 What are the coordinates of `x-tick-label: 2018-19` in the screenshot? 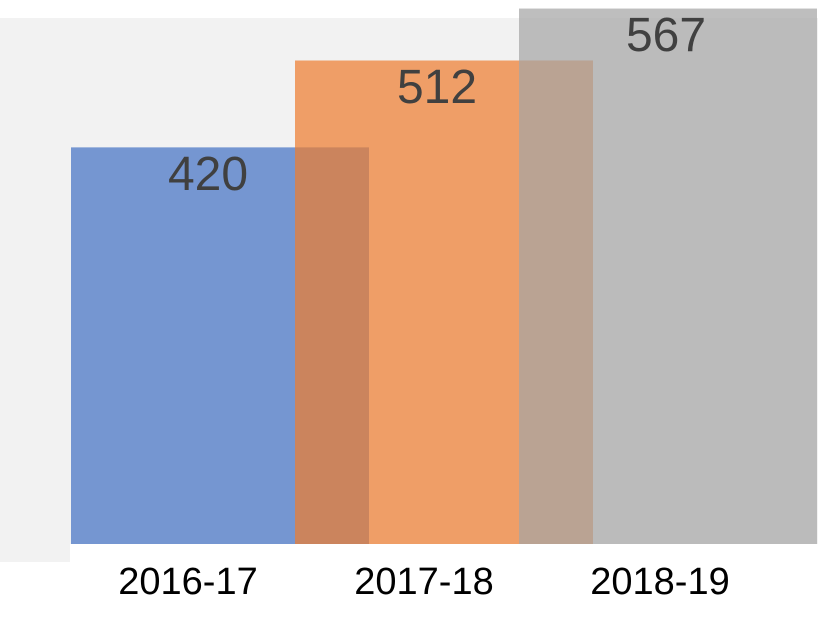 It's located at (659, 582).